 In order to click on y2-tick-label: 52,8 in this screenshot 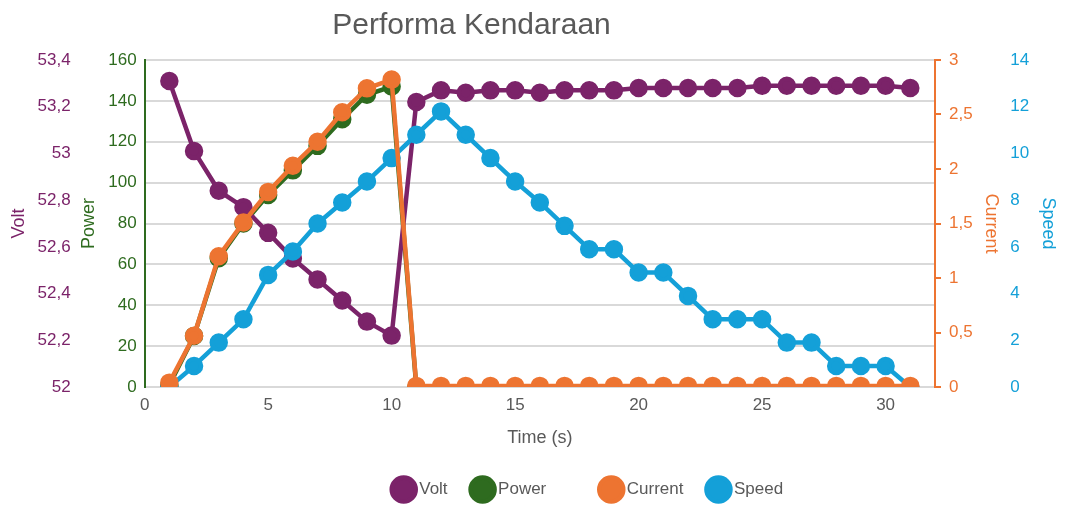, I will do `click(54, 199)`.